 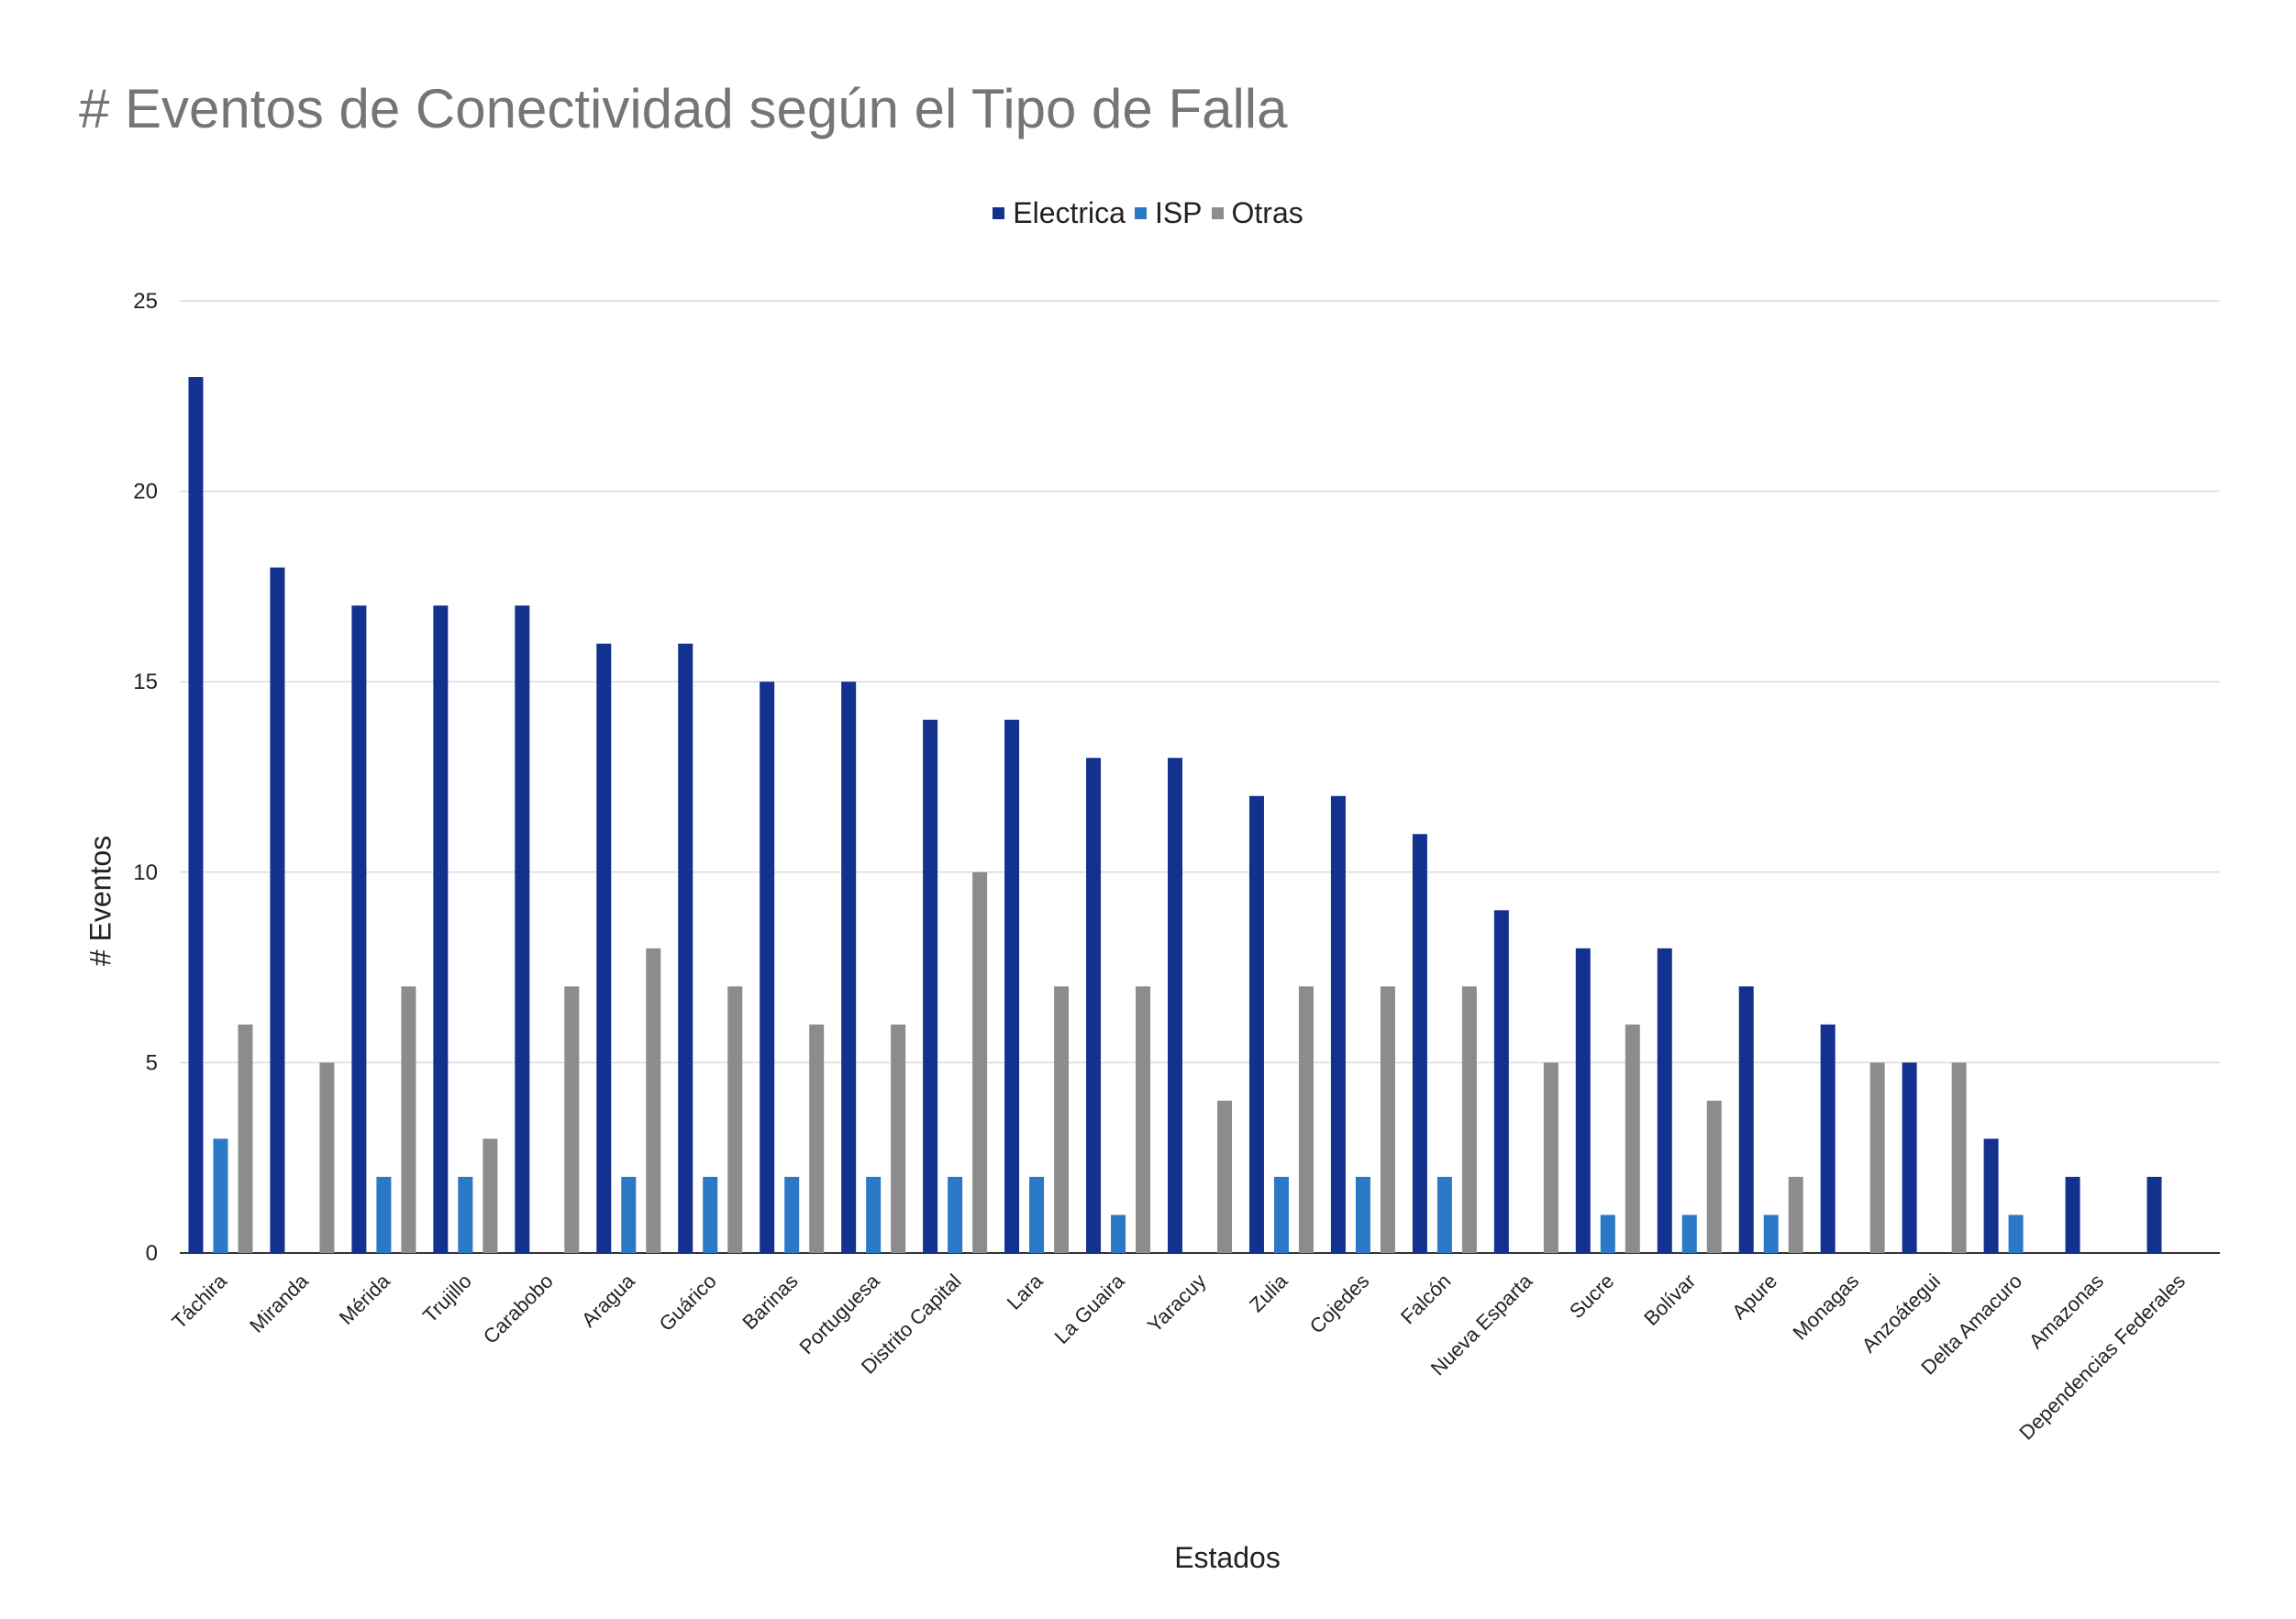 I want to click on legend: Electrica ISP Otras, so click(x=1148, y=213).